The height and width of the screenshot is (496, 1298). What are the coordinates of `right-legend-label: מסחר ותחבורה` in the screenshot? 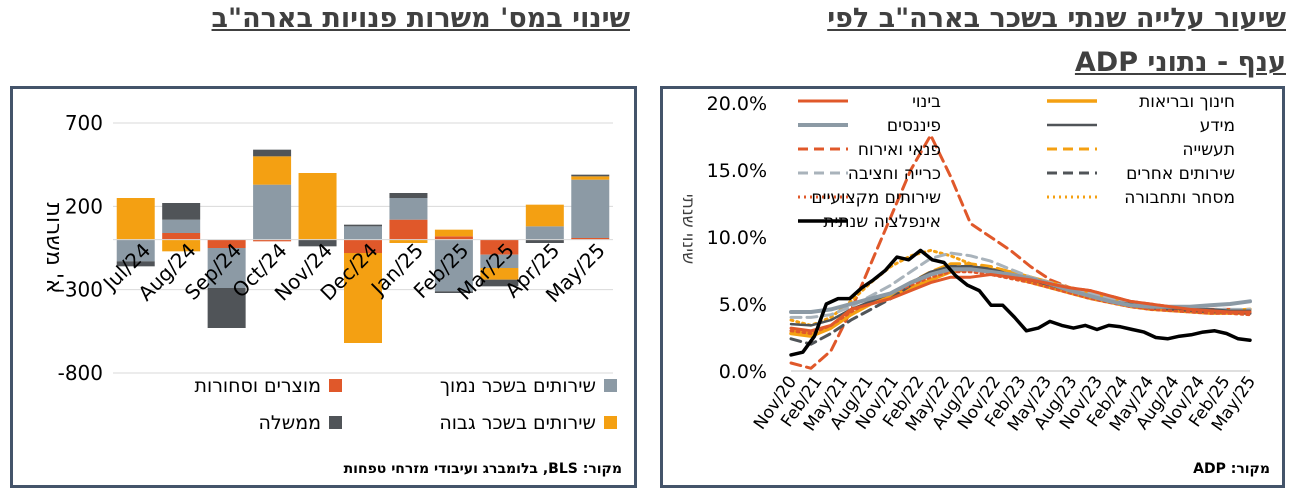 It's located at (1179, 198).